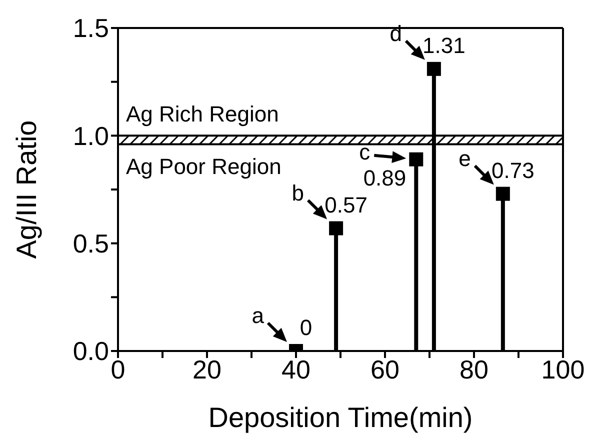 The width and height of the screenshot is (596, 443). Describe the element at coordinates (26, 189) in the screenshot. I see `y-axis-title: Ag/III Ratio` at that location.